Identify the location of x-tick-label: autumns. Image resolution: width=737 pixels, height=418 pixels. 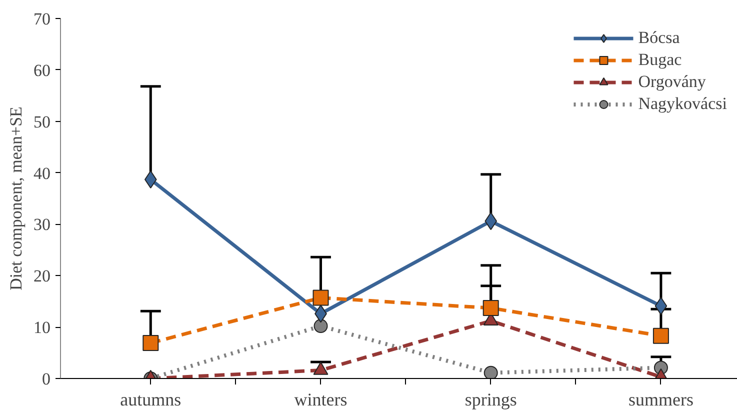
(151, 400).